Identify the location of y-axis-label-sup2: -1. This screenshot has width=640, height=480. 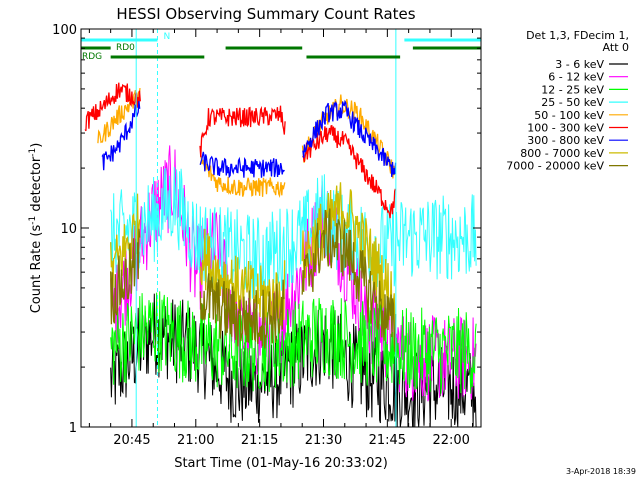
(33, 152).